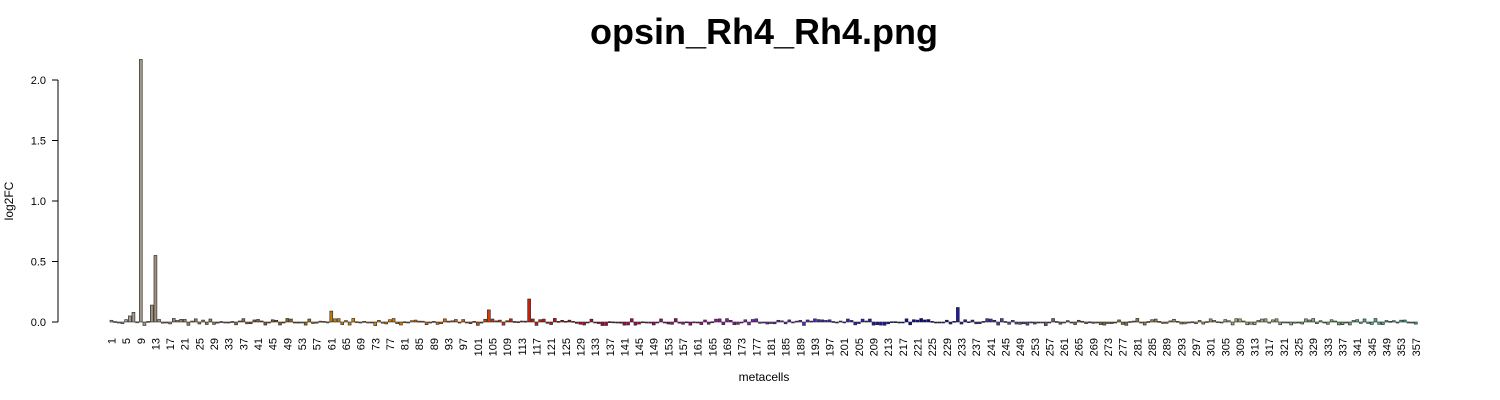  What do you see at coordinates (508, 347) in the screenshot?
I see `x-tick-label: 109` at bounding box center [508, 347].